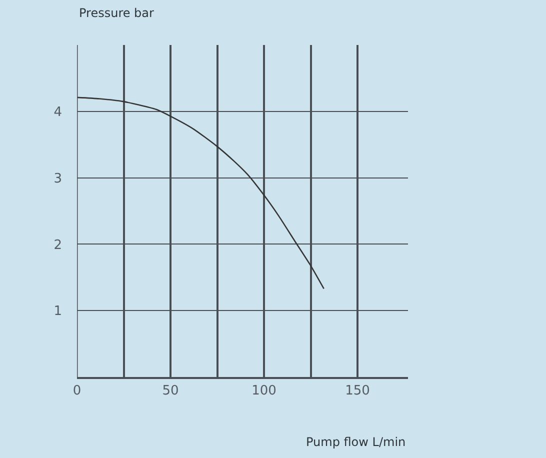  What do you see at coordinates (58, 245) in the screenshot?
I see `y-tick-label: 2` at bounding box center [58, 245].